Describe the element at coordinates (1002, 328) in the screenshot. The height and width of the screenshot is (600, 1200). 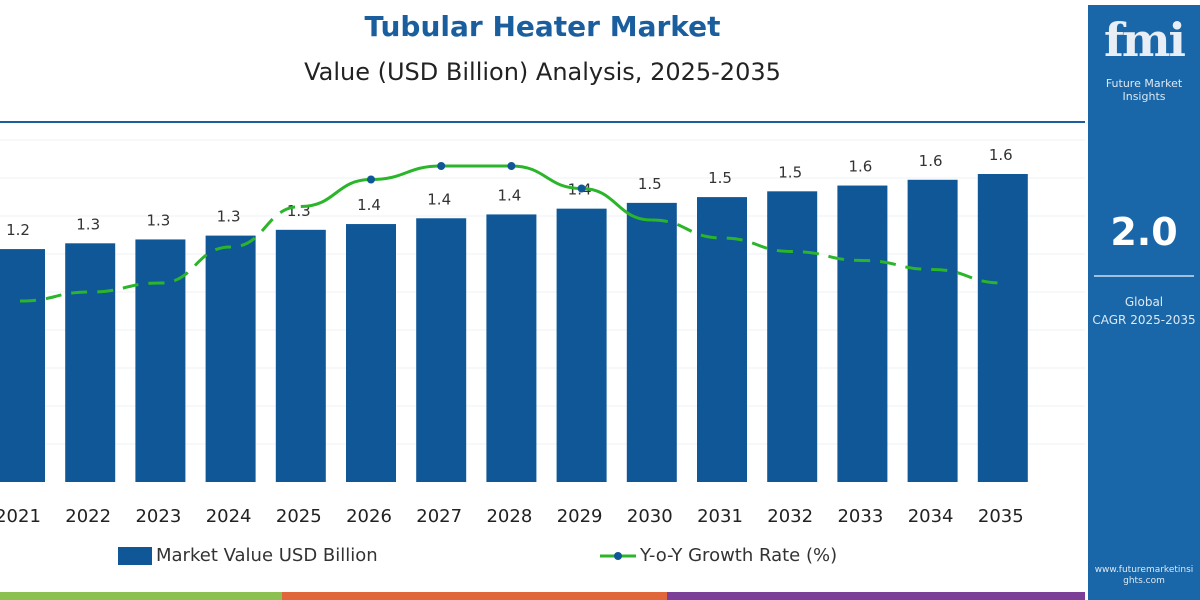
I see `bar-2035` at that location.